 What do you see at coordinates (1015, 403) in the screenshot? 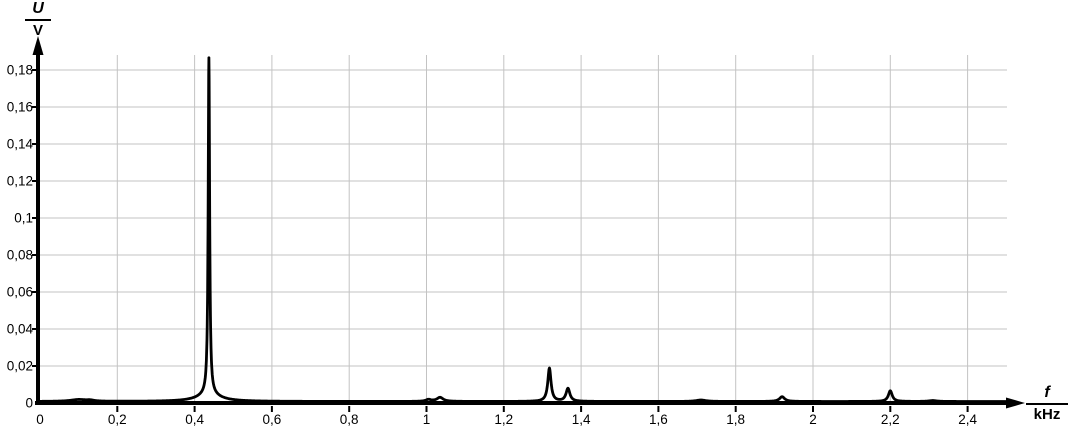
I see `x-axis-arrow-icon` at bounding box center [1015, 403].